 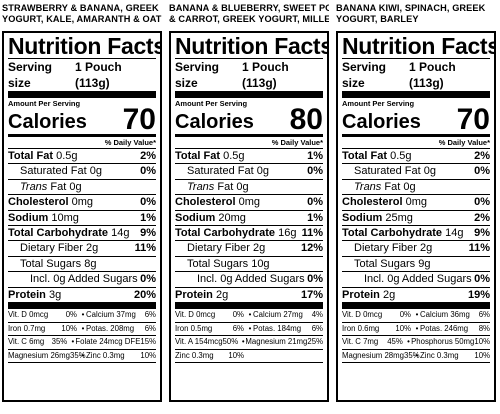 I want to click on vitamin-mineral-row: Vit. A 154mcg 50% • Magnesium 21mg 25%, so click(x=249, y=342).